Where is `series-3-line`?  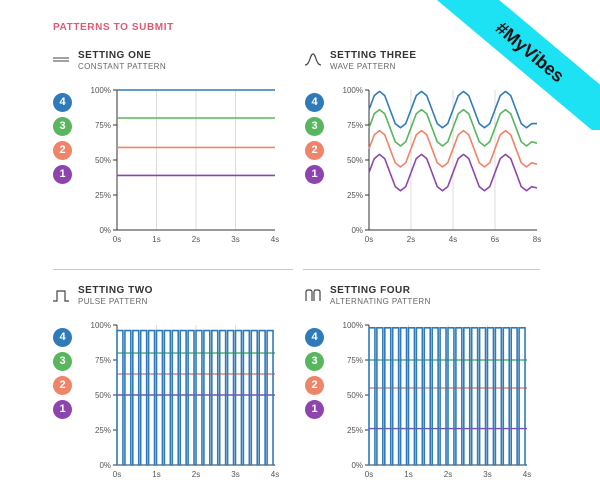
series-3-line is located at coordinates (453, 127).